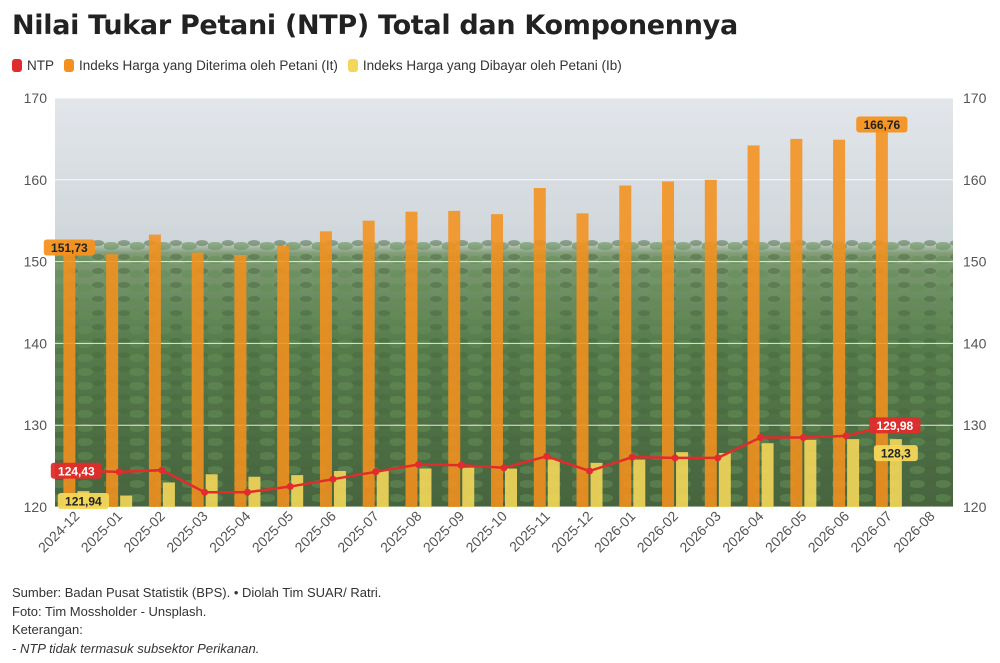  What do you see at coordinates (47, 629) in the screenshot?
I see `notes-label: Keterangan:` at bounding box center [47, 629].